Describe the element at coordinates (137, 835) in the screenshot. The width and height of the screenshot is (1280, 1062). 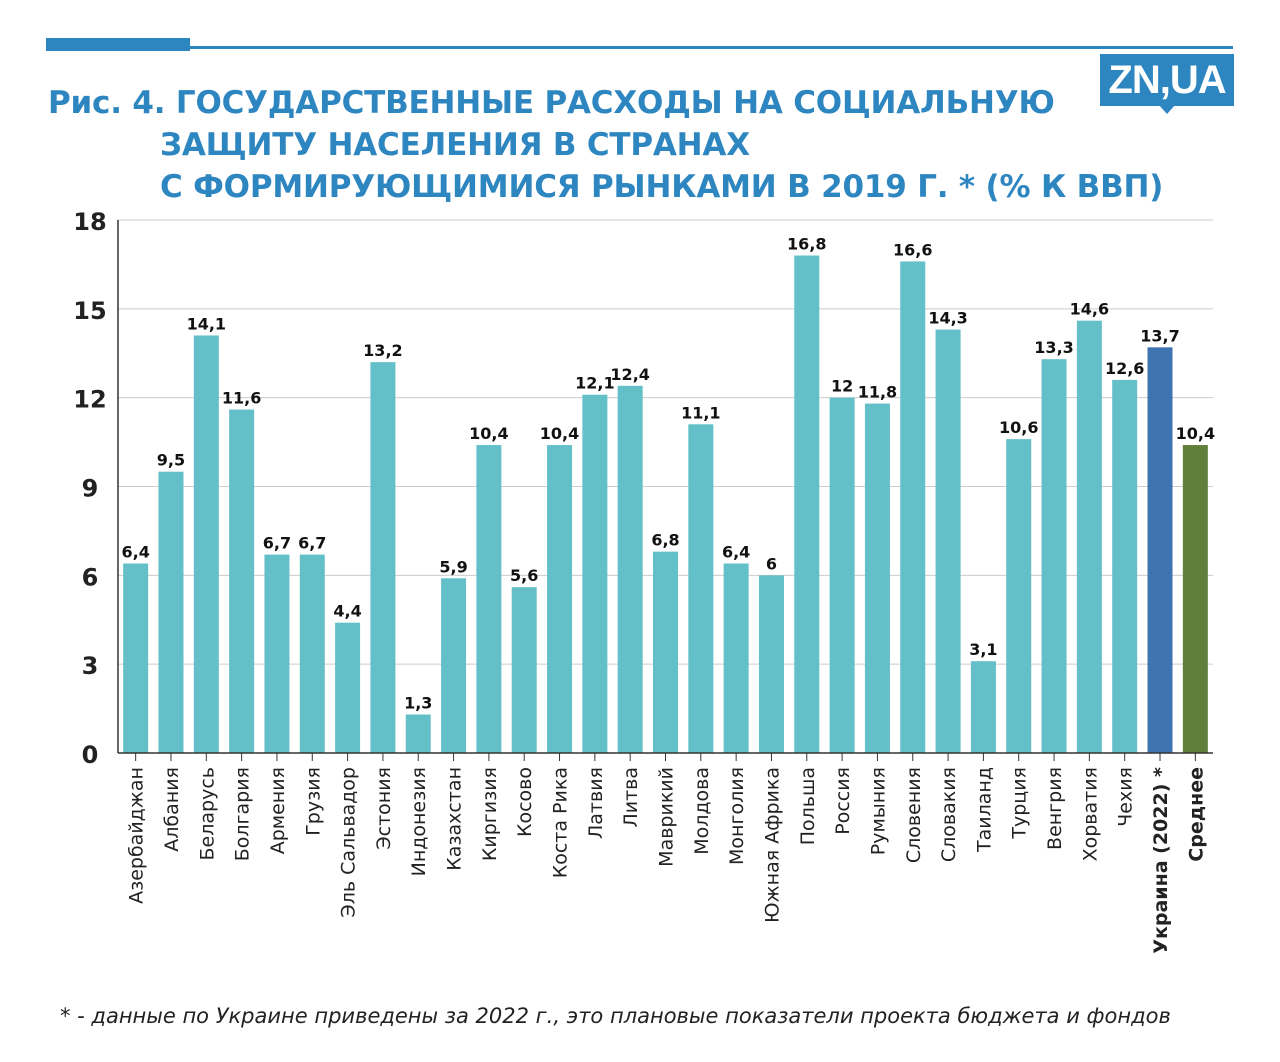
I see `x-tick-label: Азербайджан` at that location.